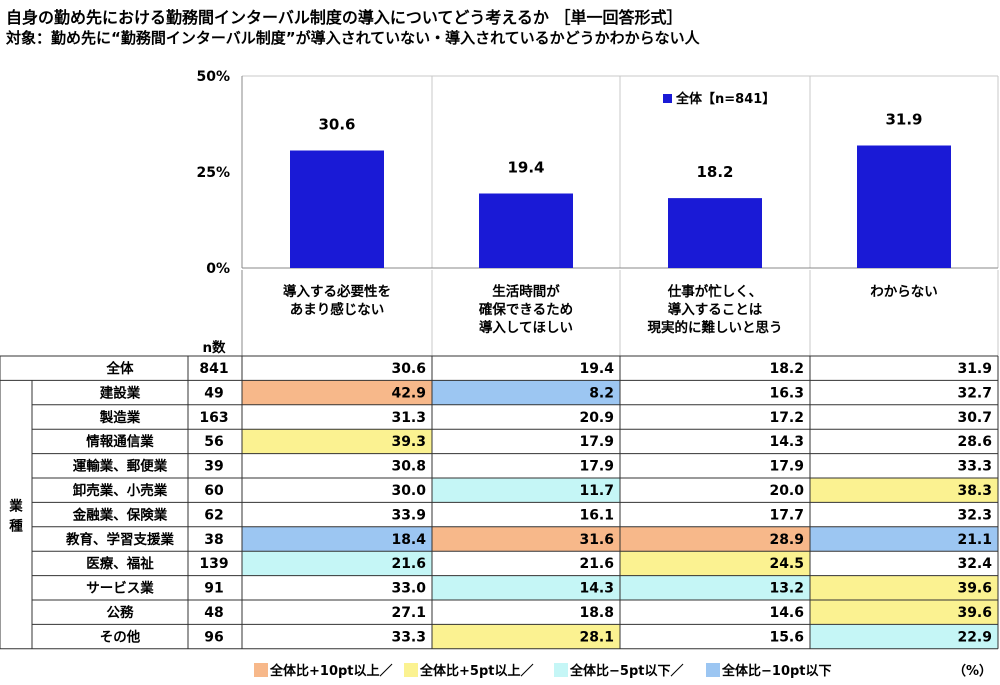 This screenshot has height=685, width=1000. I want to click on bar-value-label: 30.6, so click(336, 124).